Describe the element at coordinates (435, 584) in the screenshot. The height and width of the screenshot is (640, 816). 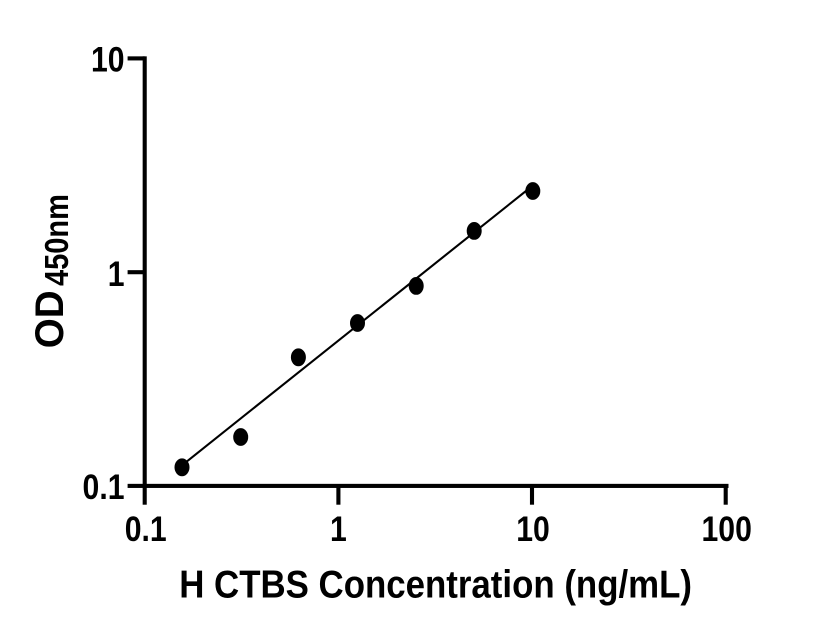
I see `svg-text: H CTBS Concentration (ng/mL)` at that location.